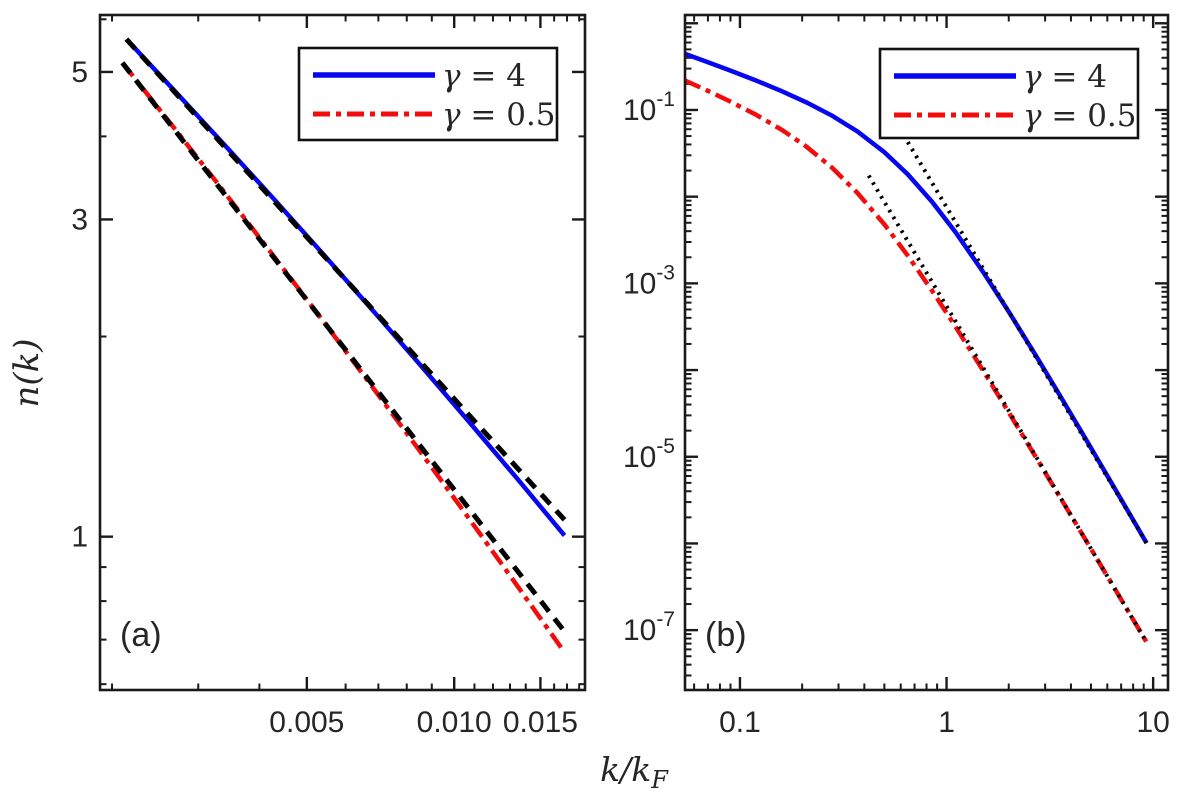  Describe the element at coordinates (626, 769) in the screenshot. I see `x-axis-label-main: k/k` at that location.